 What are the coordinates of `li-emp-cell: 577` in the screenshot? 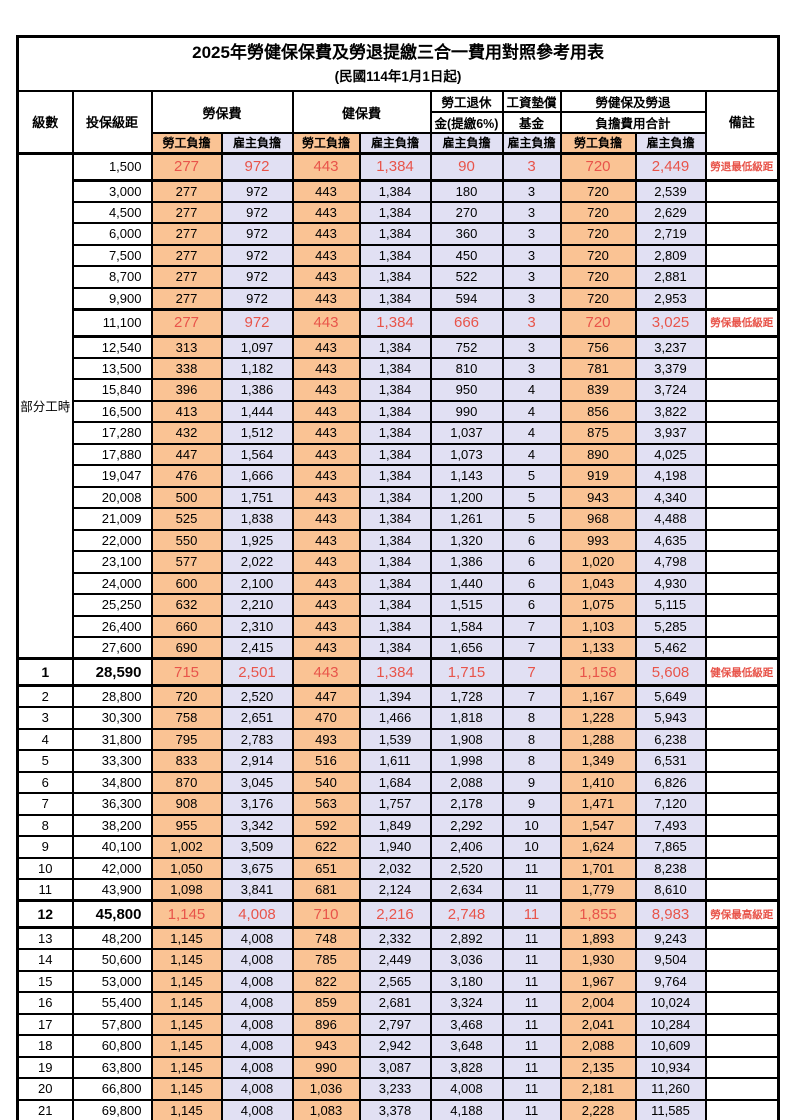 It's located at (186, 562).